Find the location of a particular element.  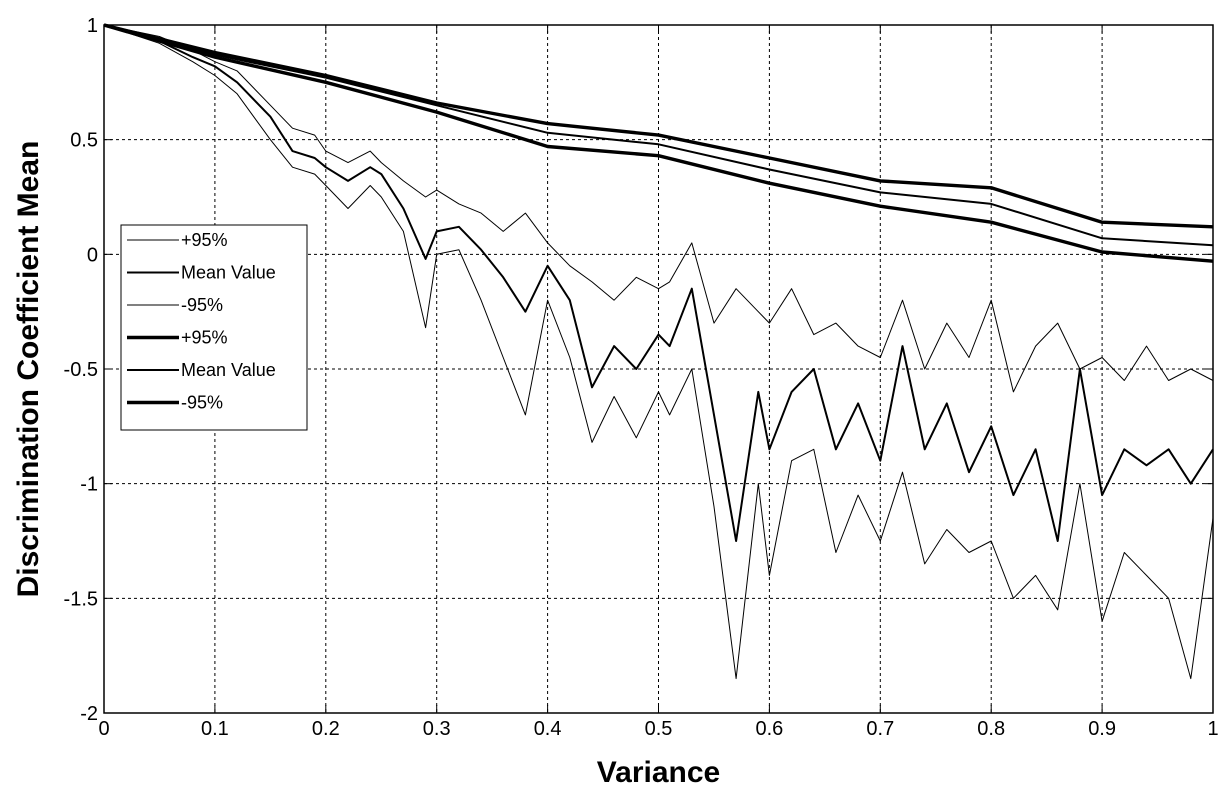

x-tick-label: 0.1 is located at coordinates (215, 729).